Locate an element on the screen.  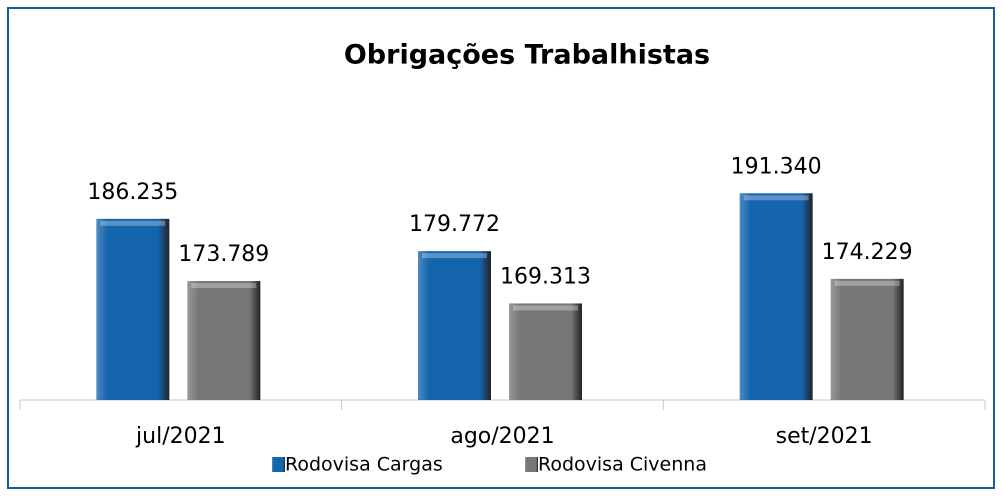
legend-label: Rodovisa Civenna is located at coordinates (622, 465).